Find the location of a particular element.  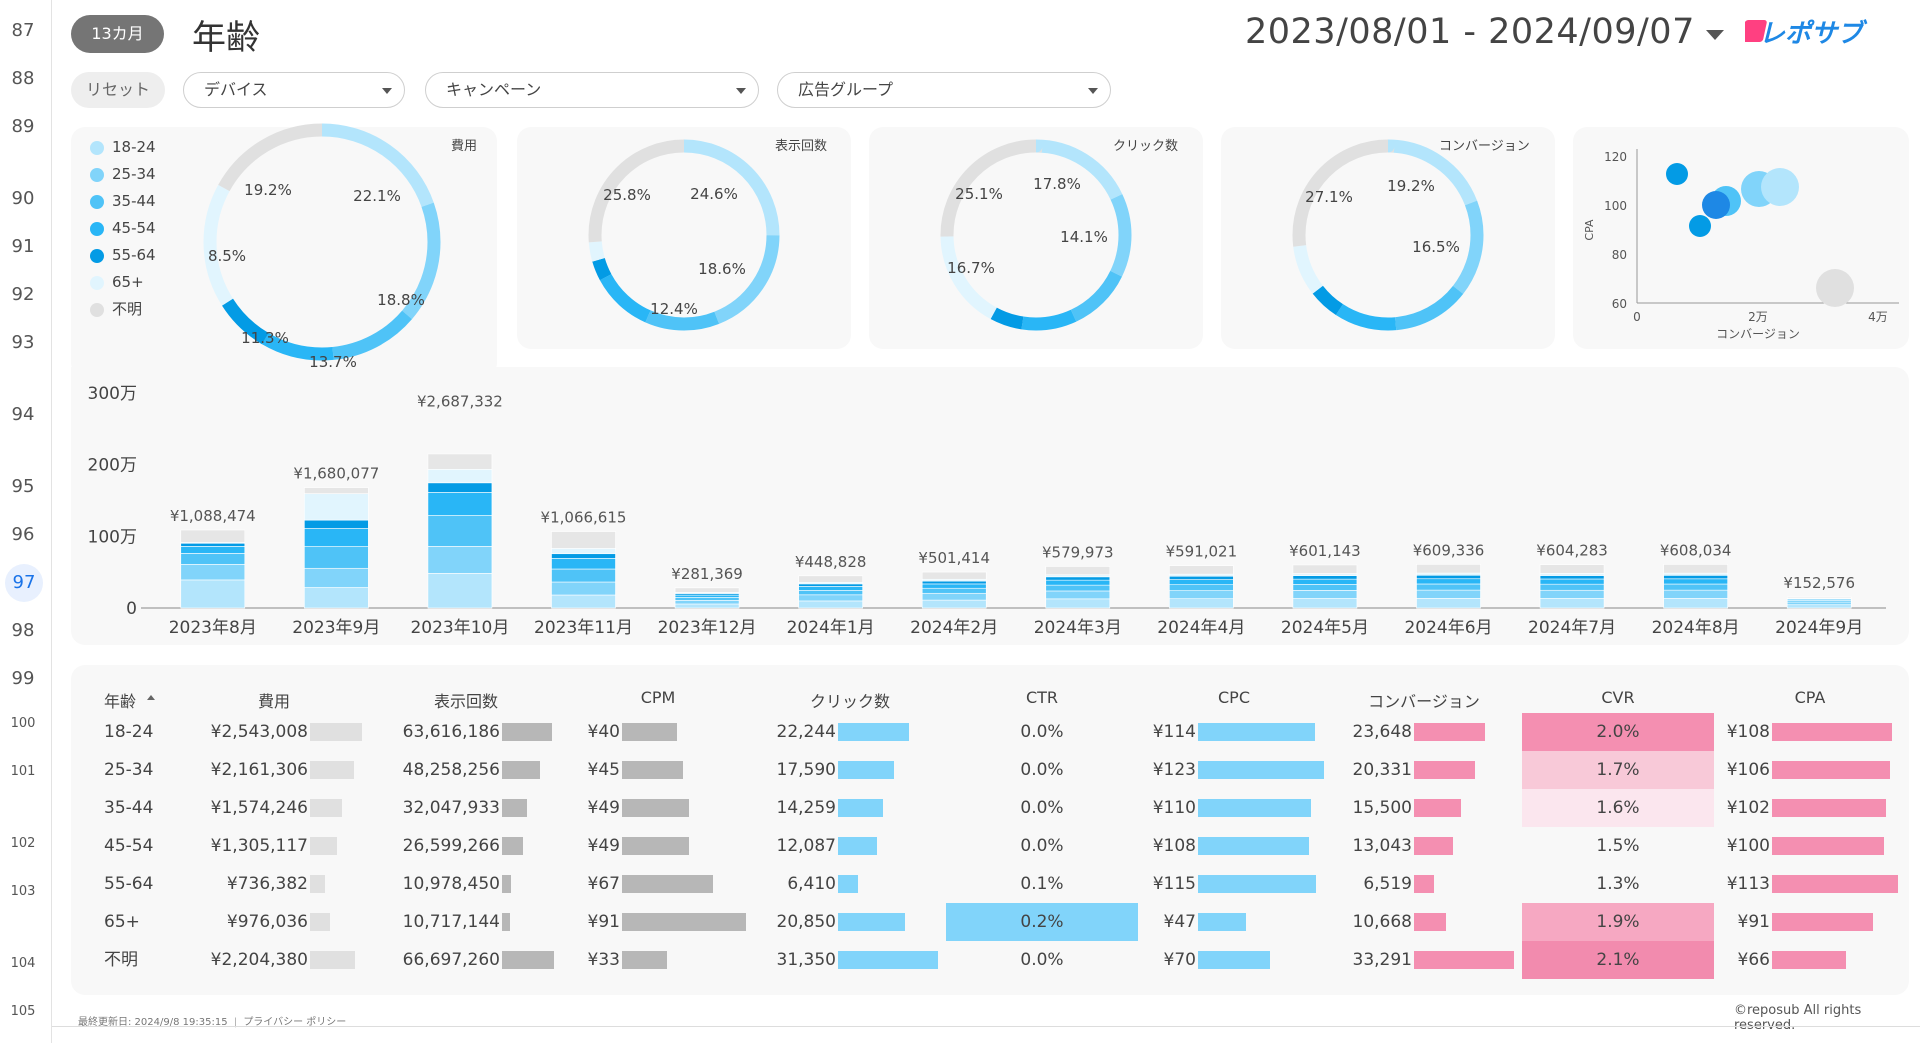

table-header: 年齢 is located at coordinates (120, 701).